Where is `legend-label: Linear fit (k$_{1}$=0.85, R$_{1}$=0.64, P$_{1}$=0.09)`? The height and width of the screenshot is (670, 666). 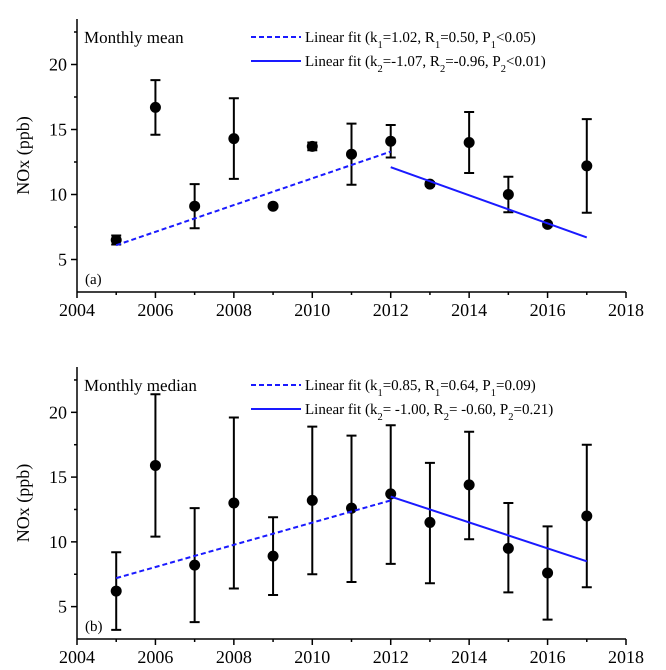
legend-label: Linear fit (k$_{1}$=0.85, R$_{1}$=0.64, P$_{1}$=0.09) is located at coordinates (420, 388).